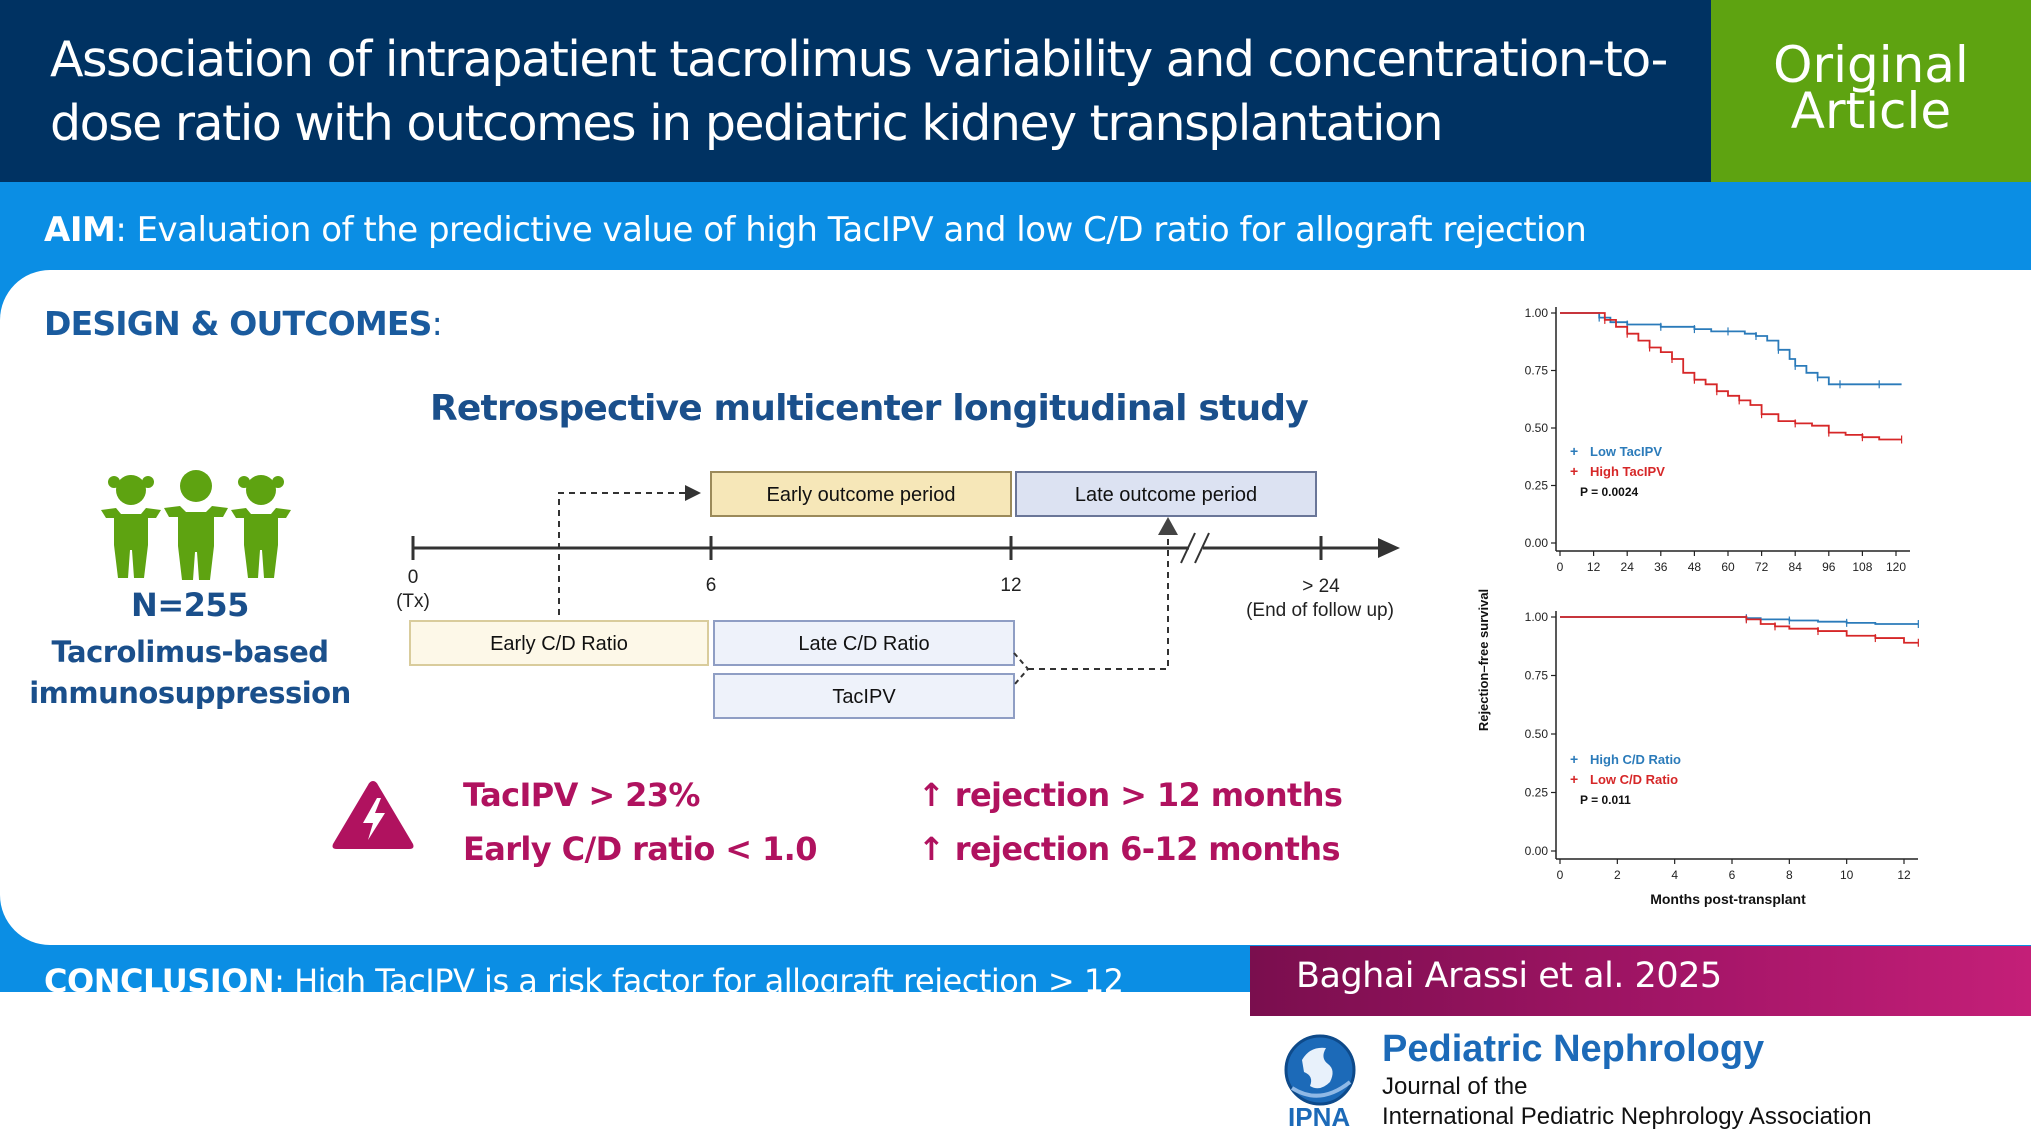  What do you see at coordinates (1634, 779) in the screenshot?
I see `legend-label: Low C/D Ratio` at bounding box center [1634, 779].